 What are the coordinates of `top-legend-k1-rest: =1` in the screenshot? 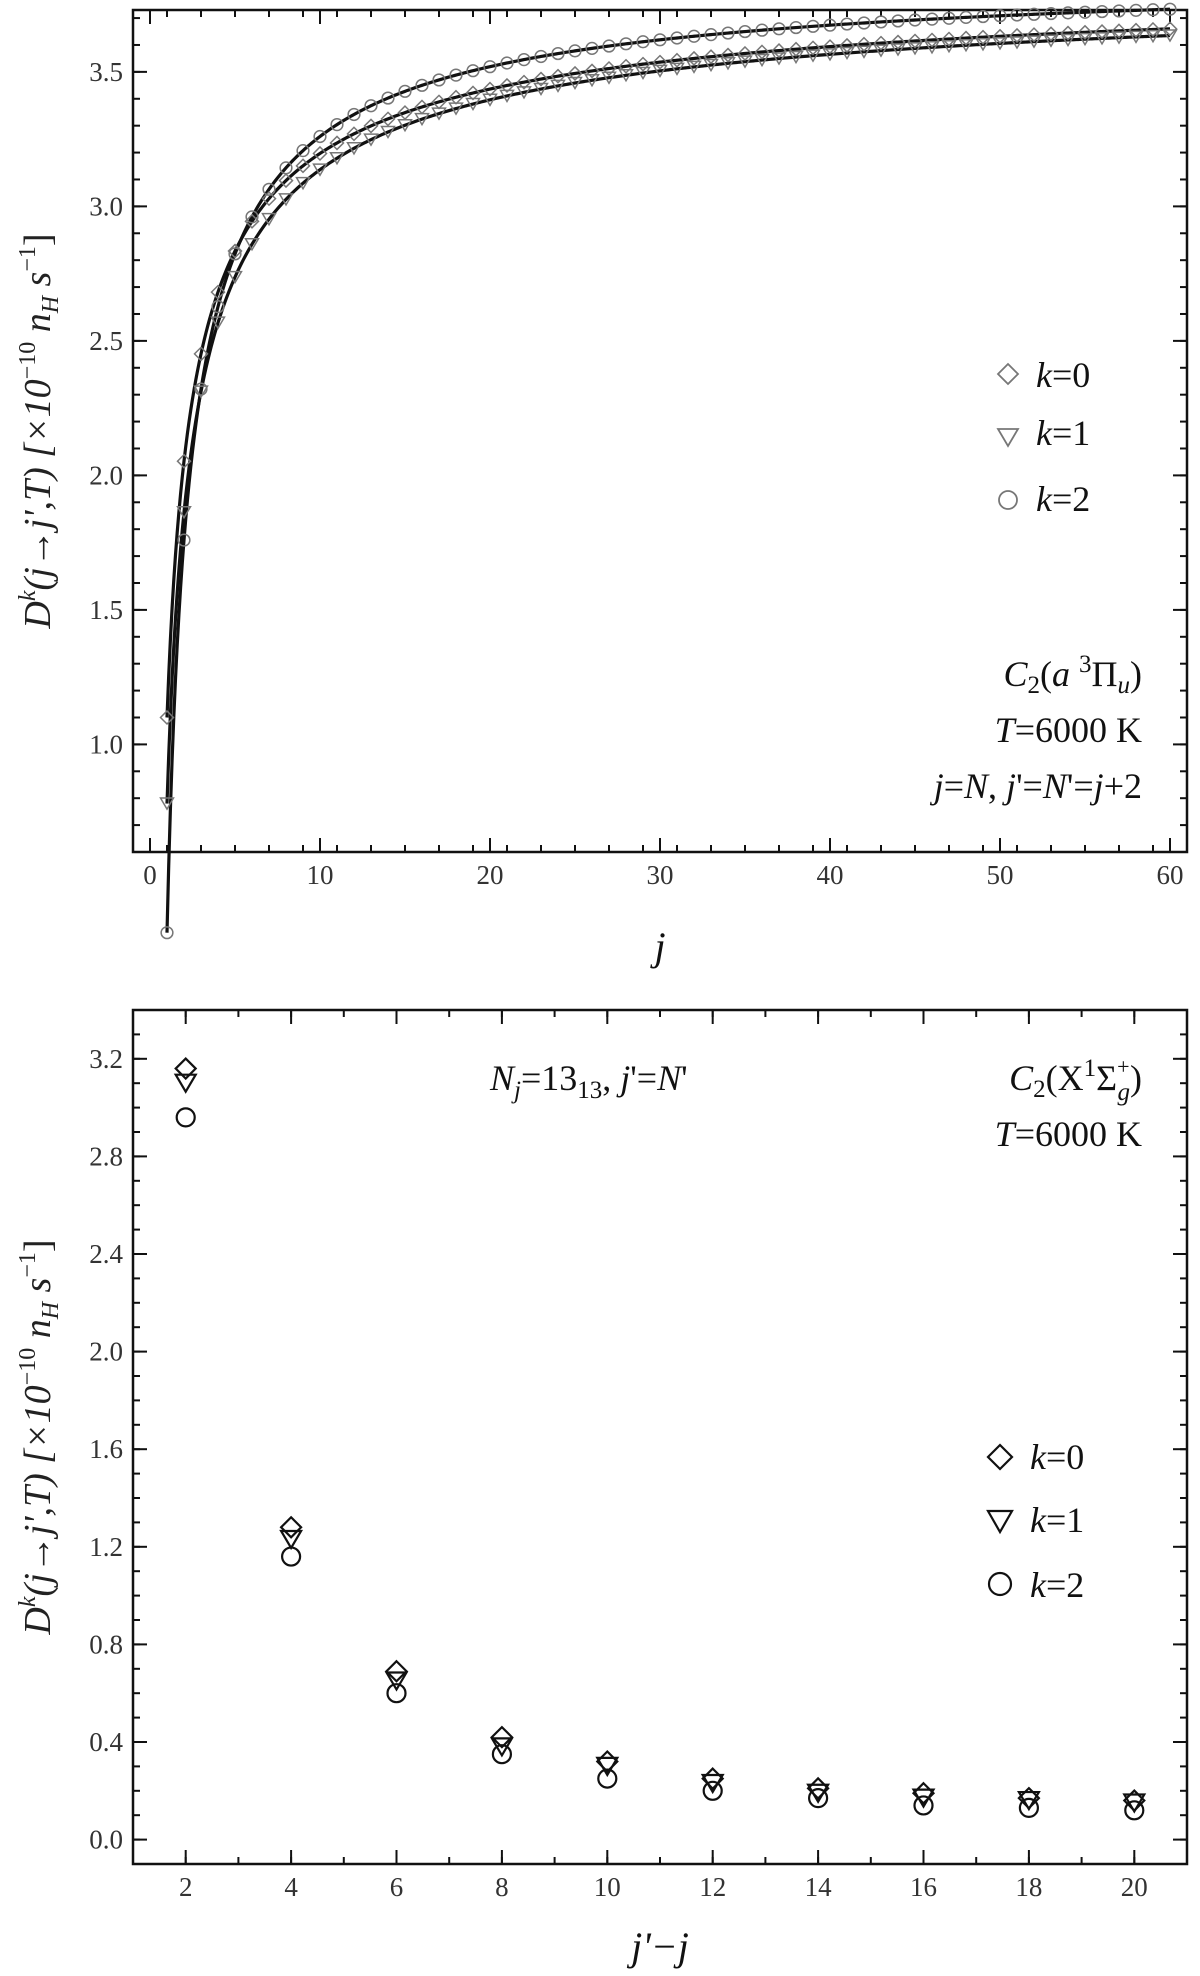 It's located at (1071, 433).